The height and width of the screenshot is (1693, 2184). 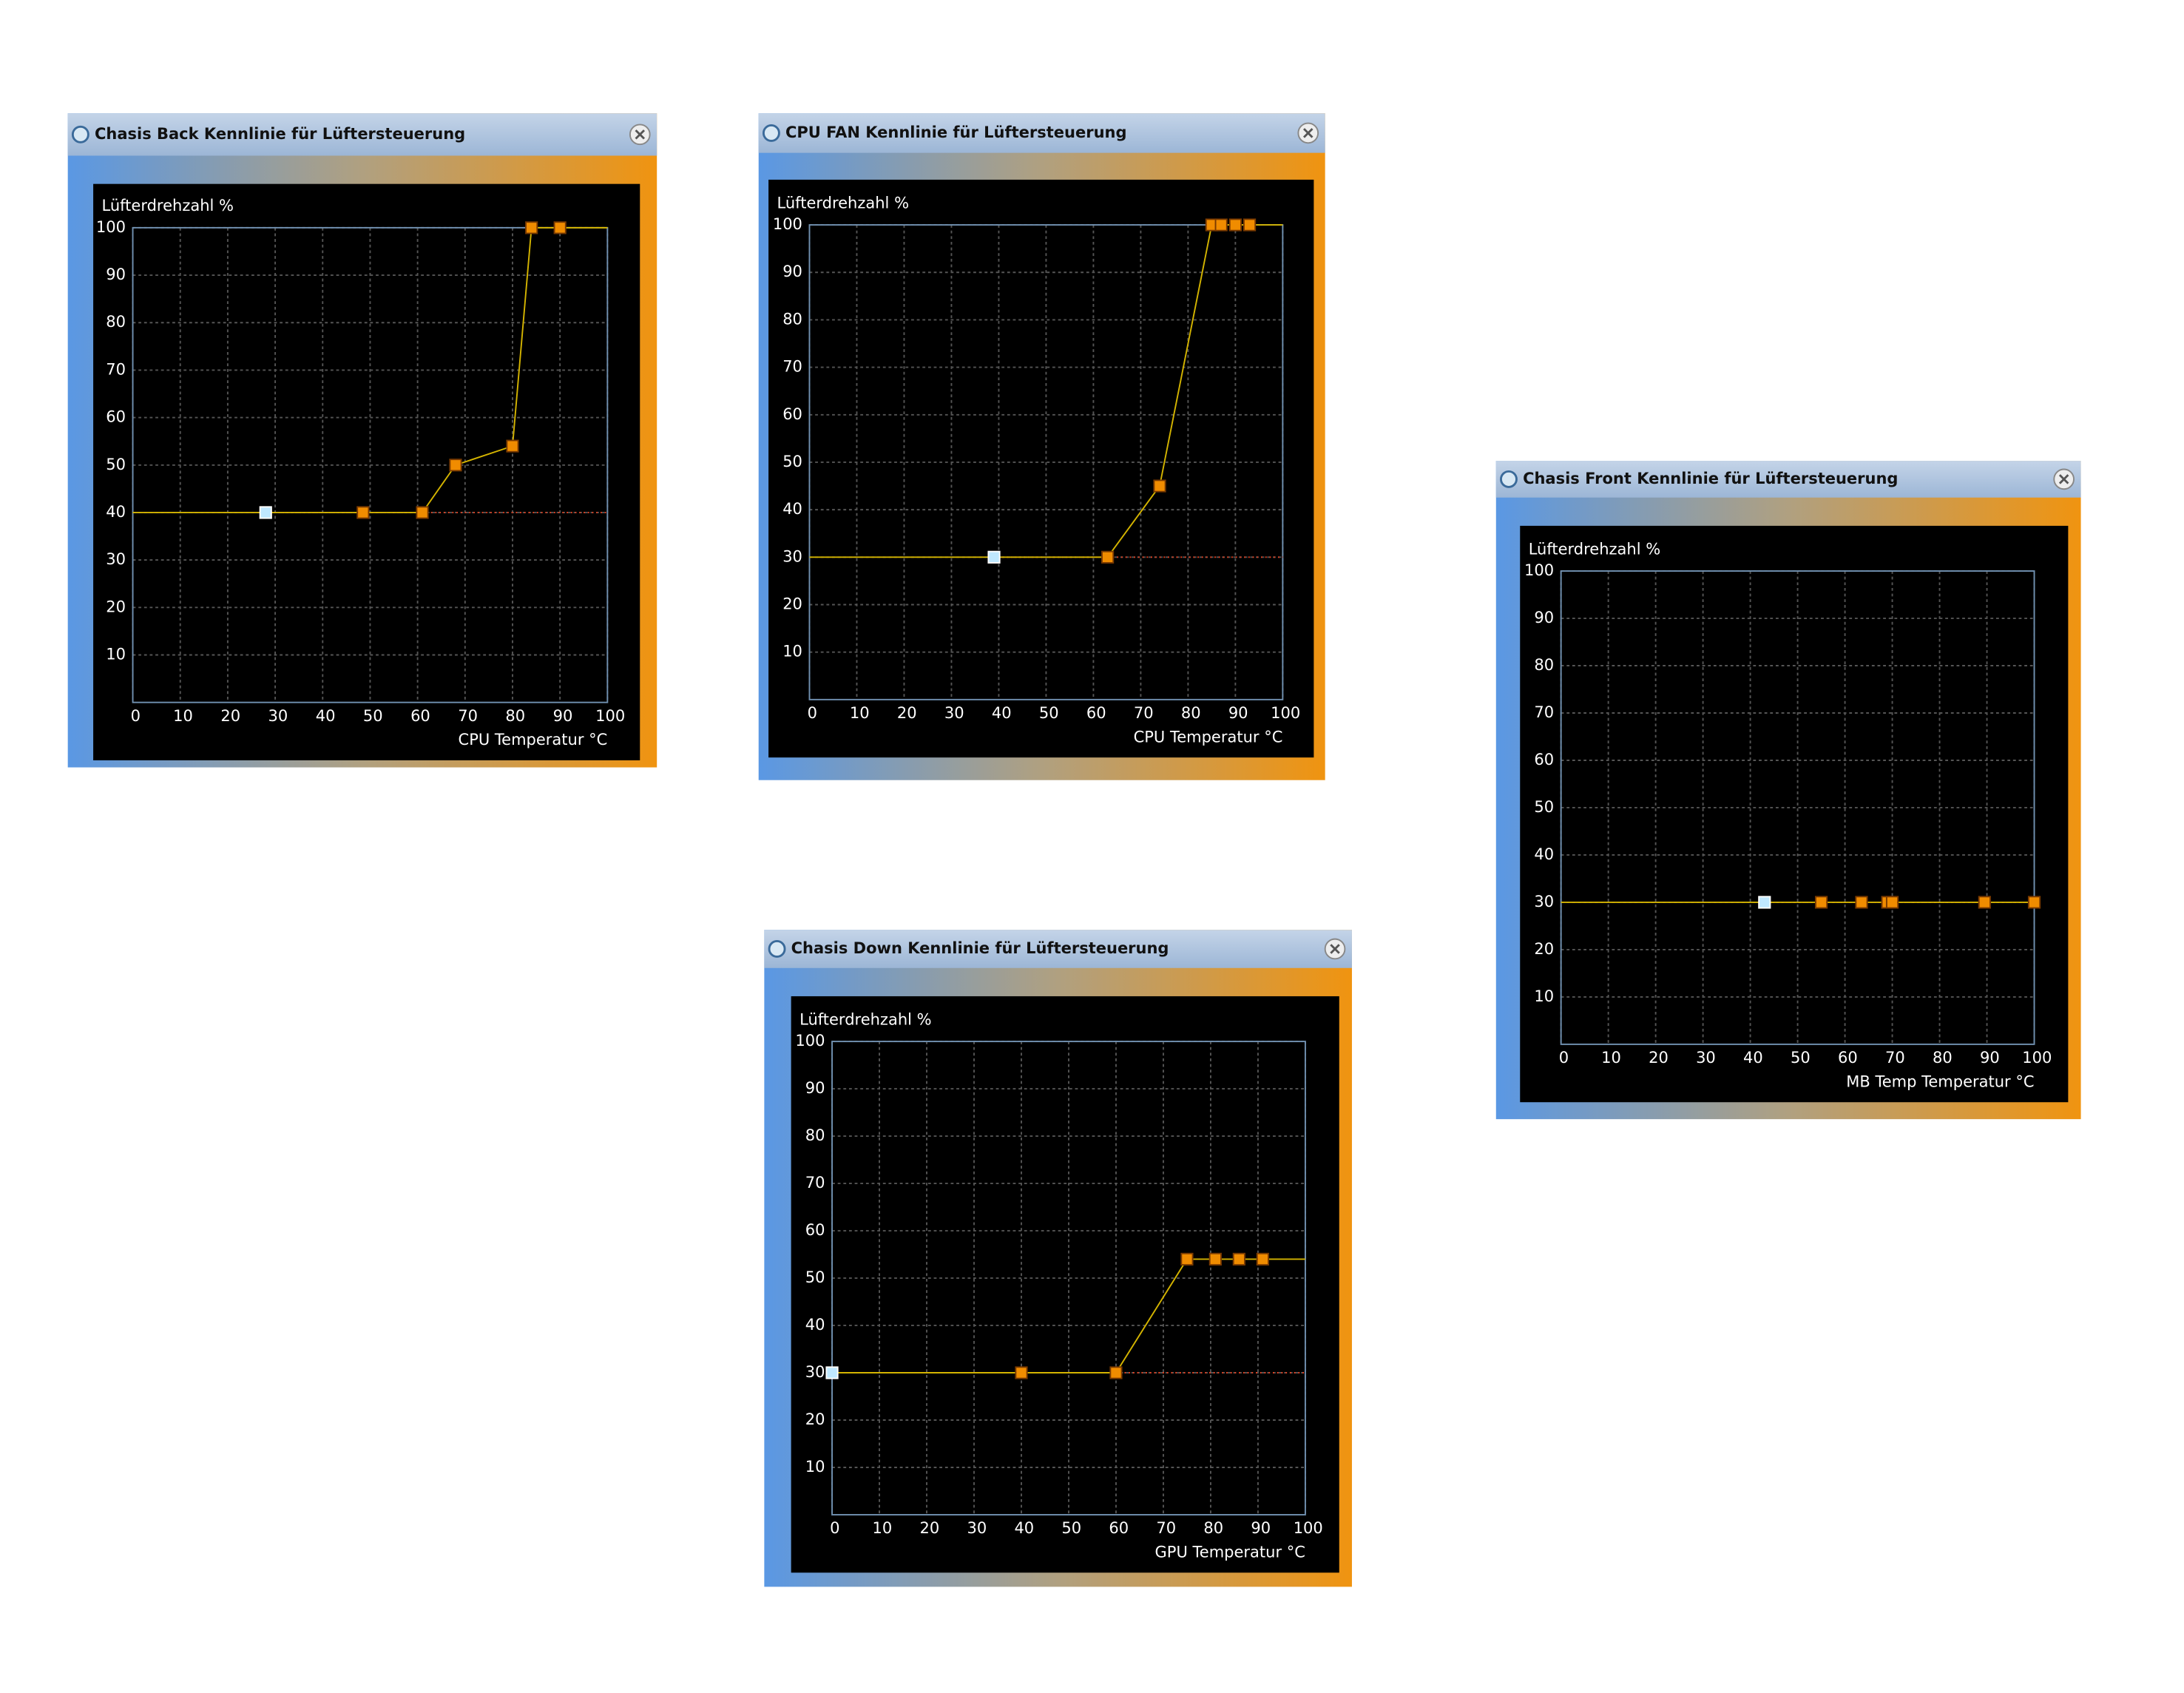 I want to click on y-tick-label: 10, so click(x=792, y=651).